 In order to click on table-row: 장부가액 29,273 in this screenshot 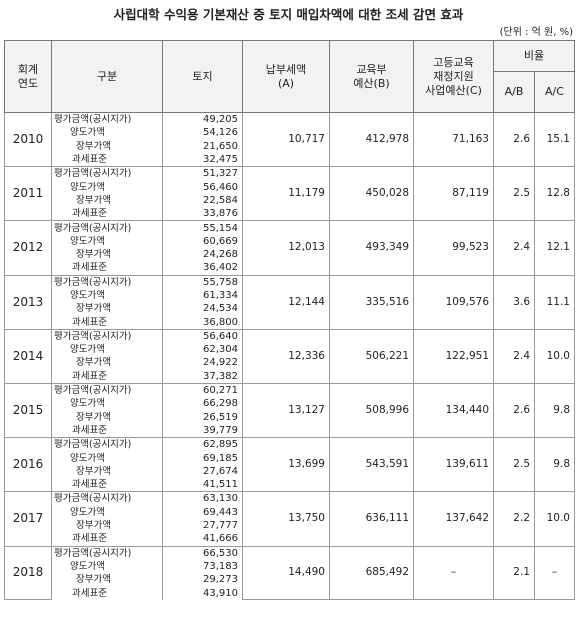, I will do `click(290, 580)`.